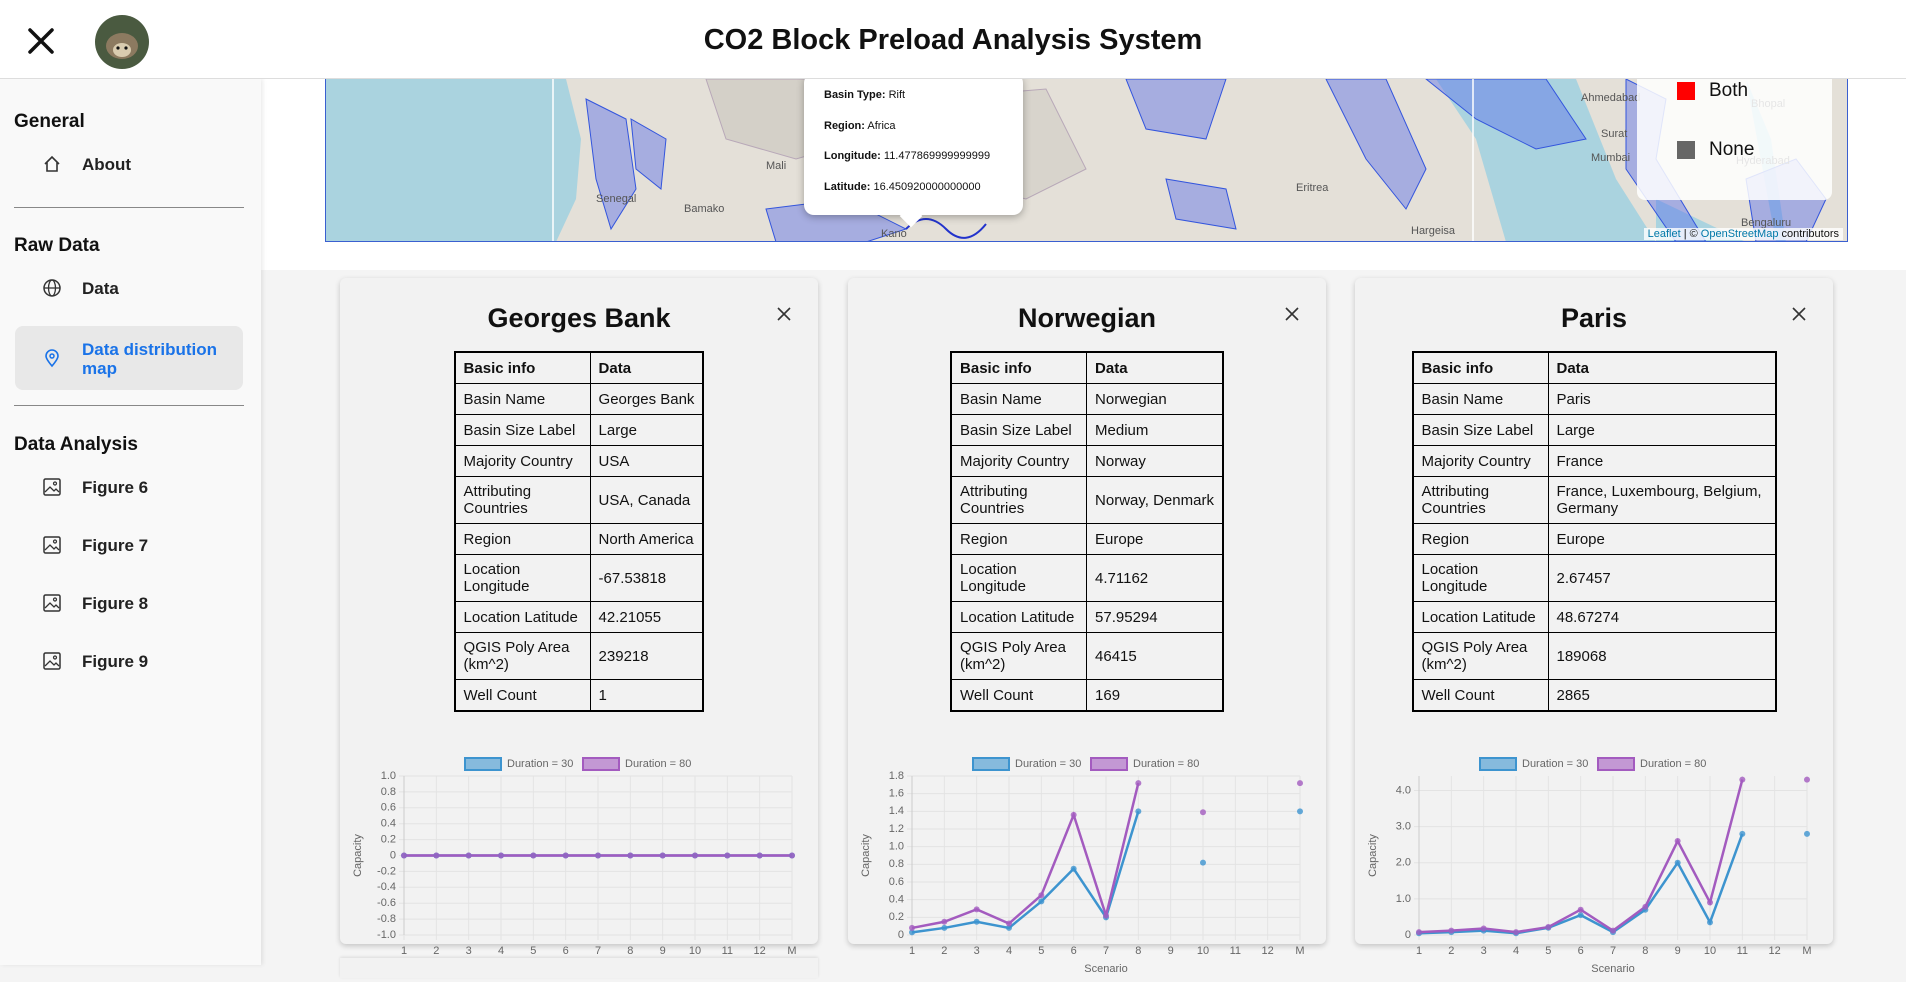 The width and height of the screenshot is (1906, 982). I want to click on y-tick-label: 1.0, so click(896, 847).